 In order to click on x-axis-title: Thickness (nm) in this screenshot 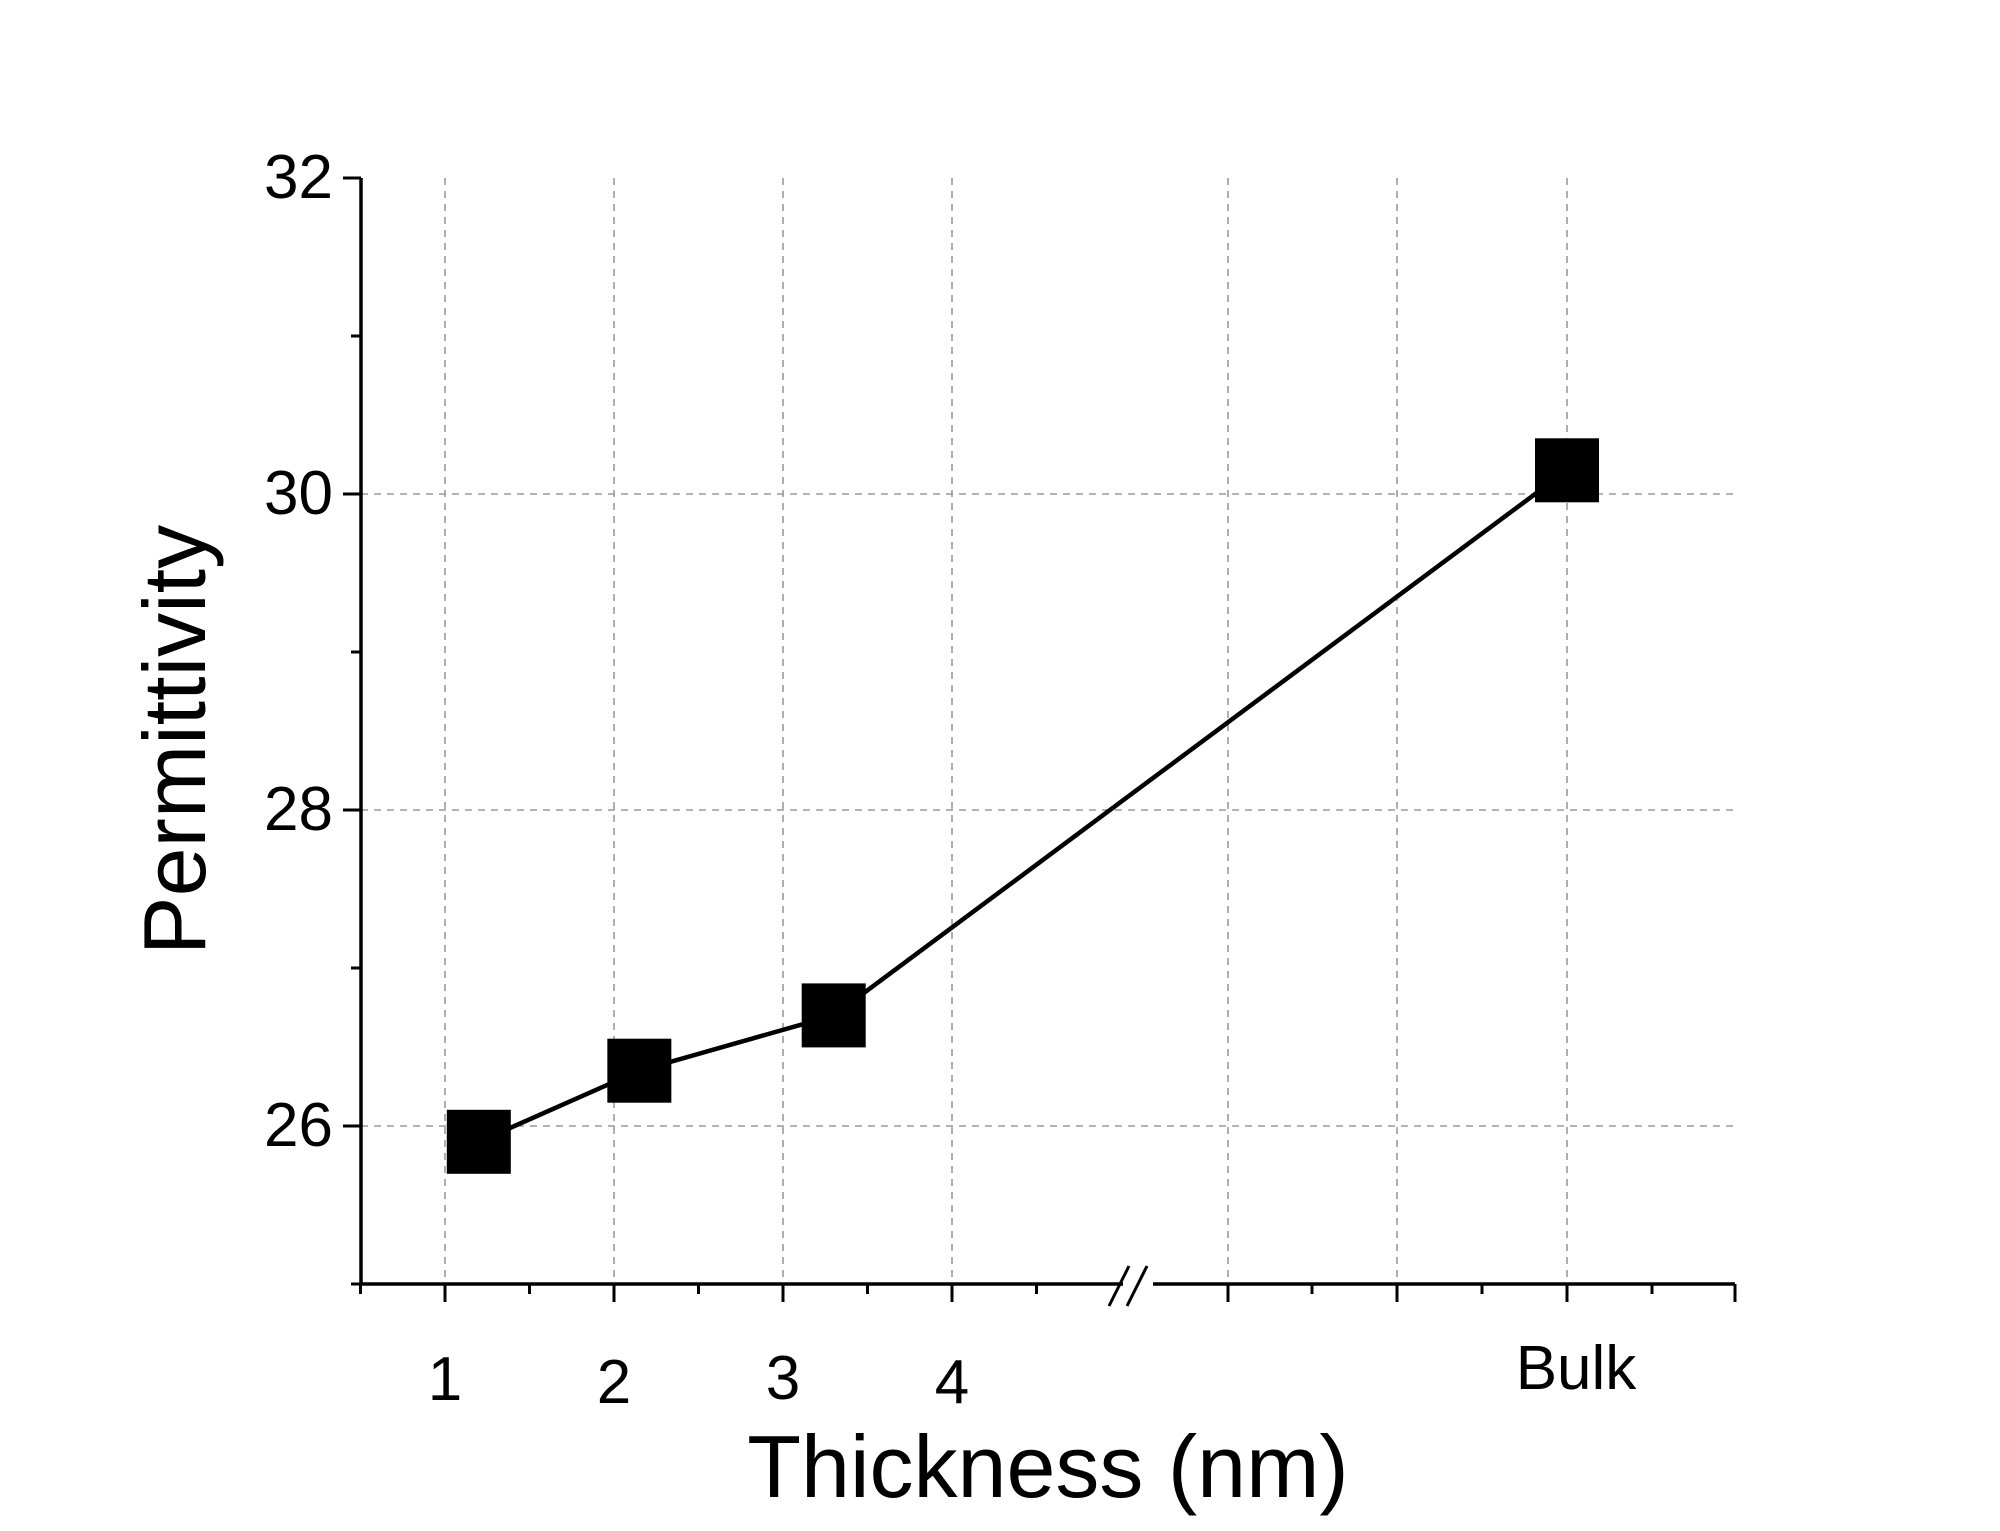, I will do `click(1047, 1466)`.